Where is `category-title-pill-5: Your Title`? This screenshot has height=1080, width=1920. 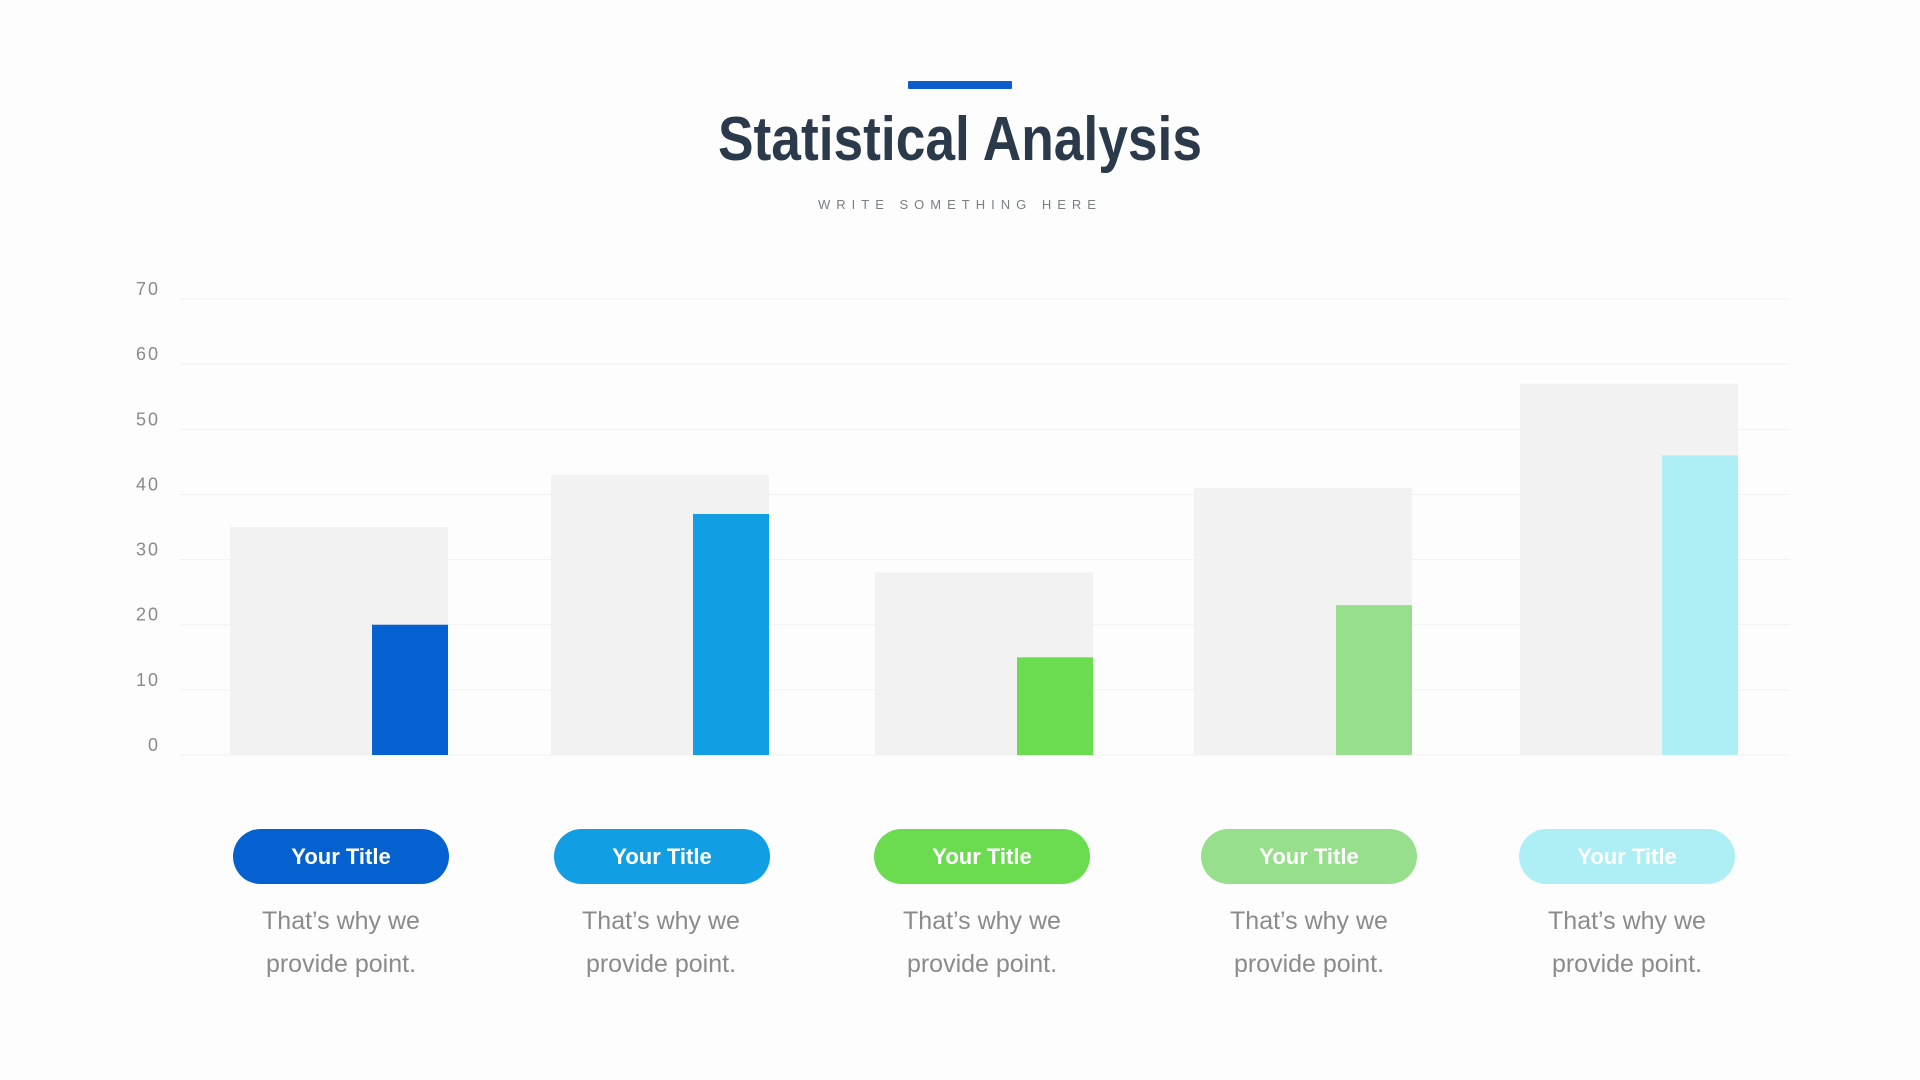 category-title-pill-5: Your Title is located at coordinates (1627, 856).